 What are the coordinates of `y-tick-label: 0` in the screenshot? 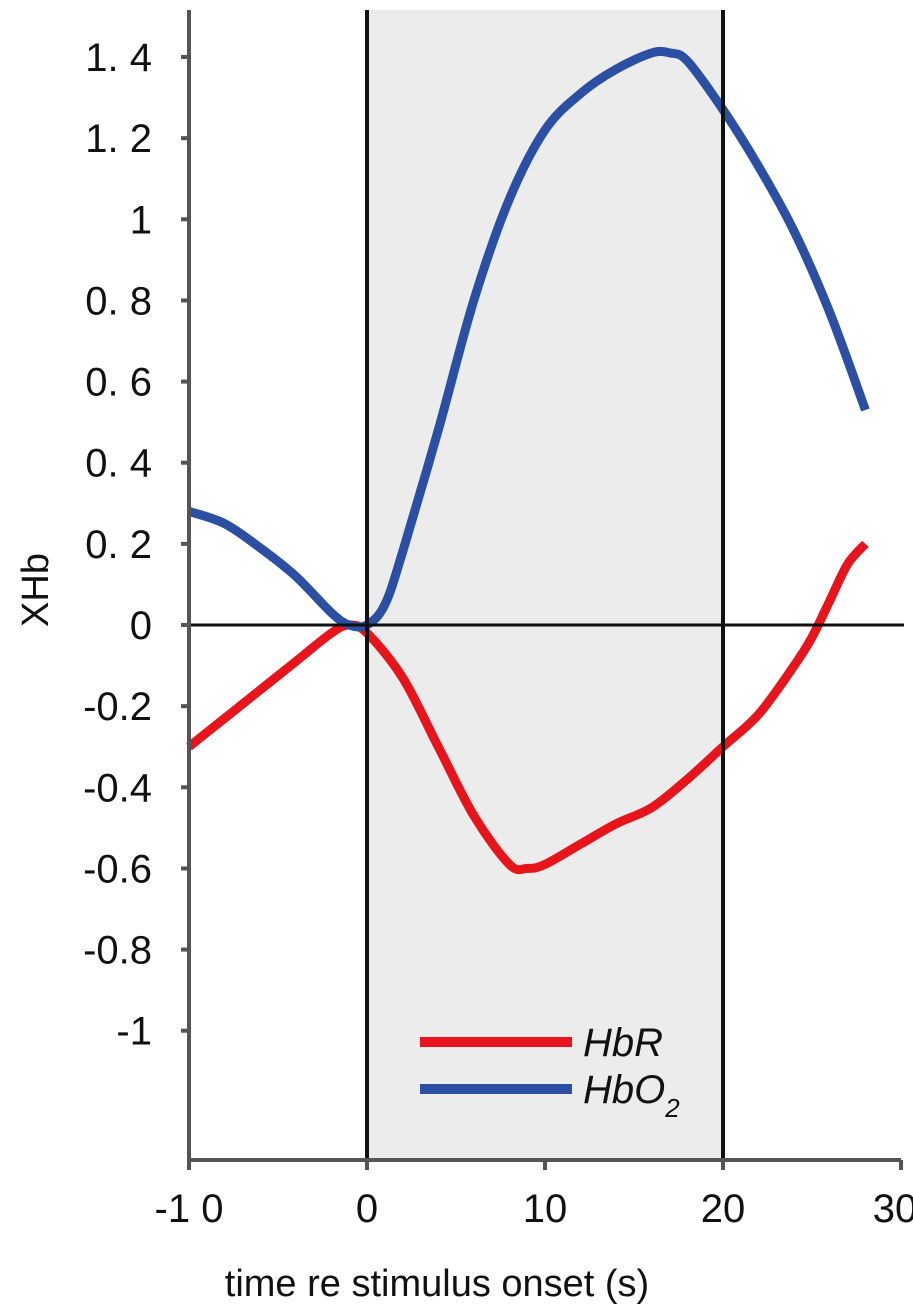 It's located at (141, 626).